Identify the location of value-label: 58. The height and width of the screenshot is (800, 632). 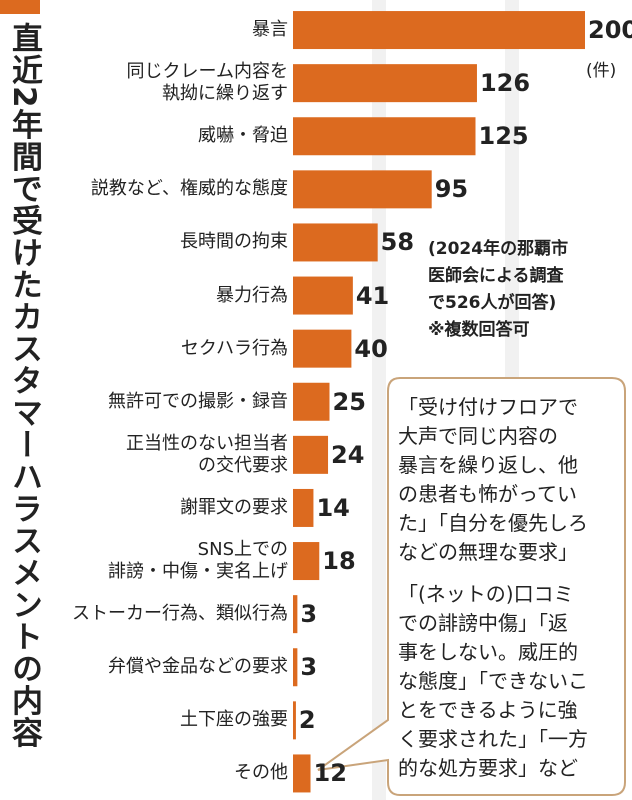
(397, 242).